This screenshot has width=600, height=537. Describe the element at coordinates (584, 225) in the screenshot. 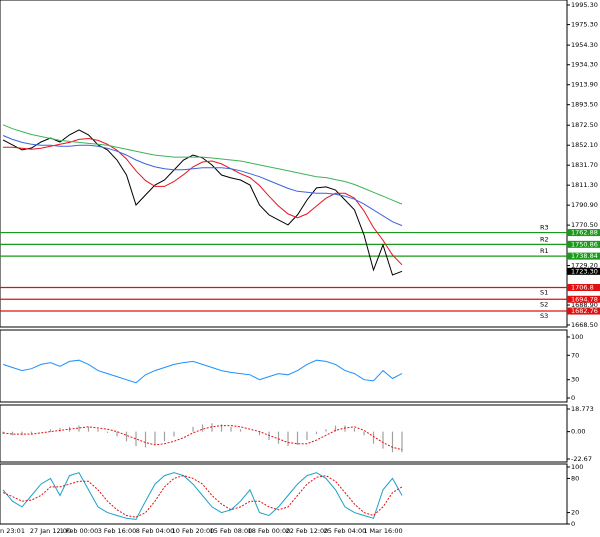

I see `y-tick-label: 1770.50` at that location.